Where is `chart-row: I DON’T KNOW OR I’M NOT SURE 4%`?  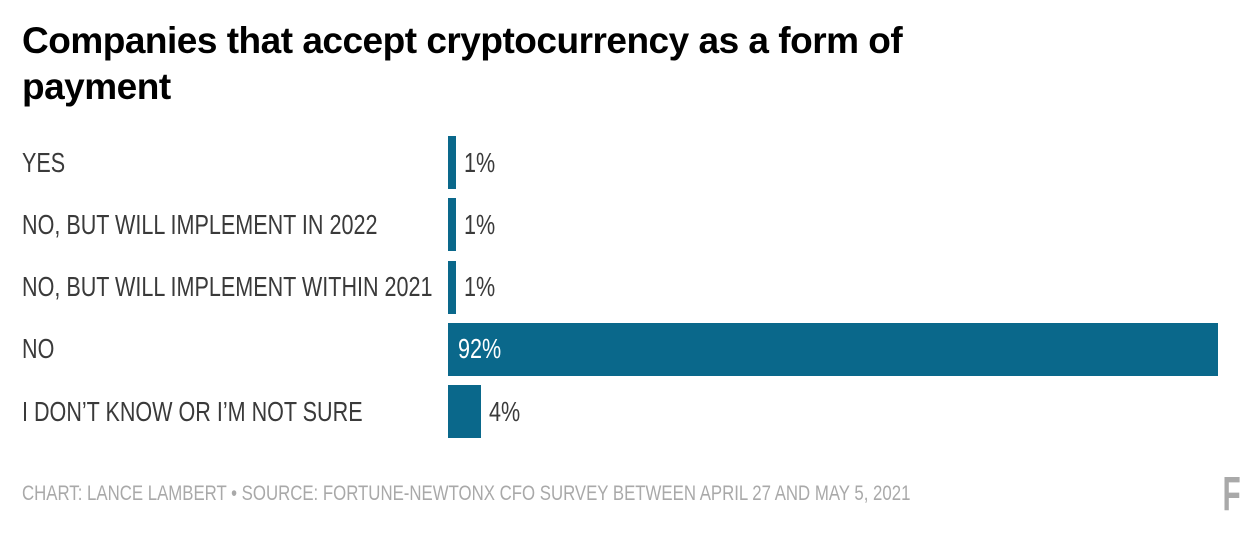
chart-row: I DON’T KNOW OR I’M NOT SURE 4% is located at coordinates (620, 412).